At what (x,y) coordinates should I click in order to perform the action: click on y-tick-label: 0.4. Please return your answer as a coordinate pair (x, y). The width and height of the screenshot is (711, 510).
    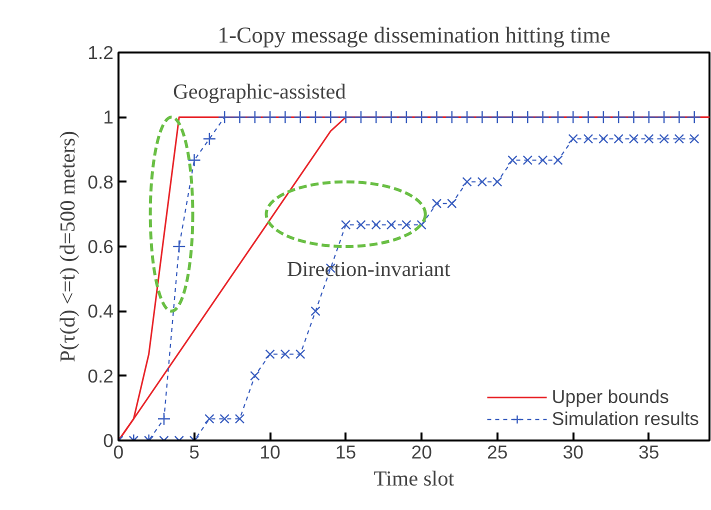
    Looking at the image, I should click on (101, 311).